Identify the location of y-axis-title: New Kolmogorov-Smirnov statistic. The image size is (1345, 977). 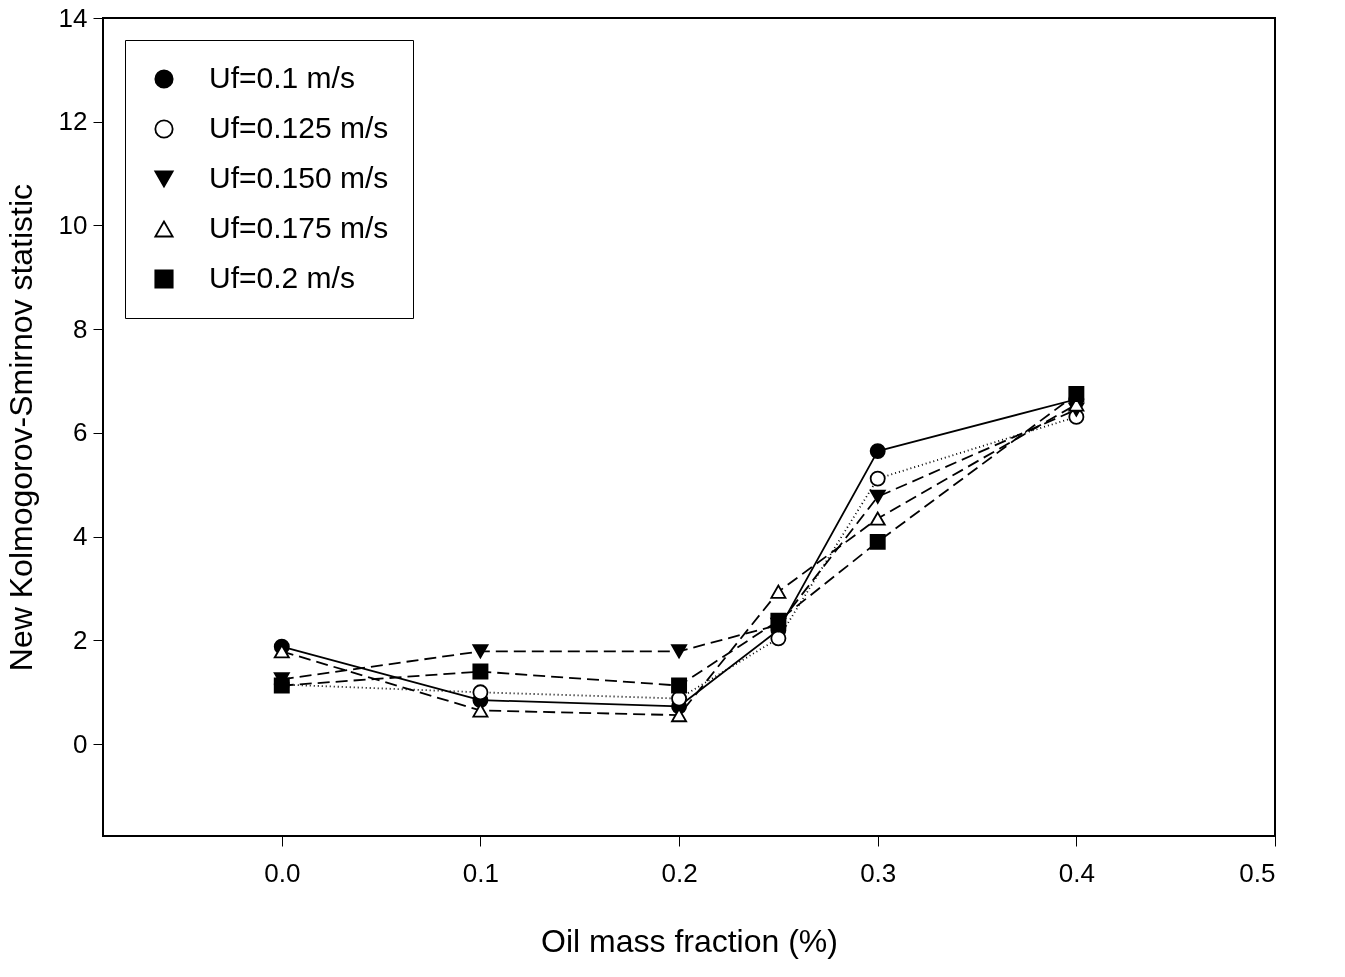
(20, 427).